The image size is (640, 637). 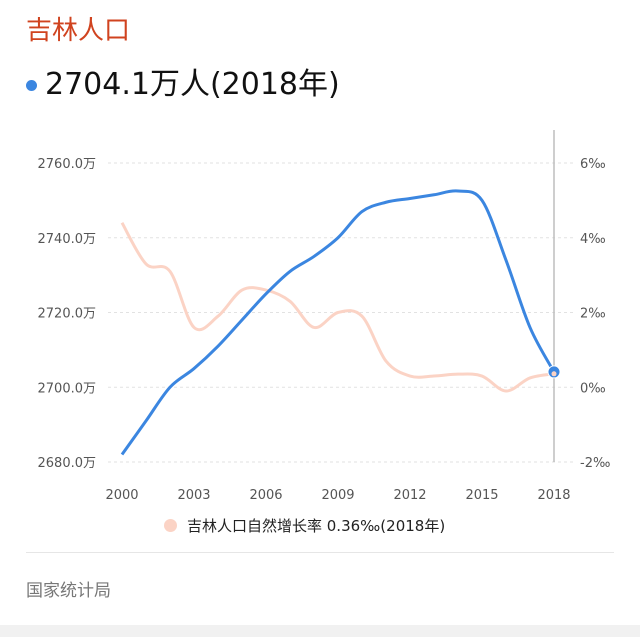 I want to click on source-label: 国家统计局, so click(x=68, y=591).